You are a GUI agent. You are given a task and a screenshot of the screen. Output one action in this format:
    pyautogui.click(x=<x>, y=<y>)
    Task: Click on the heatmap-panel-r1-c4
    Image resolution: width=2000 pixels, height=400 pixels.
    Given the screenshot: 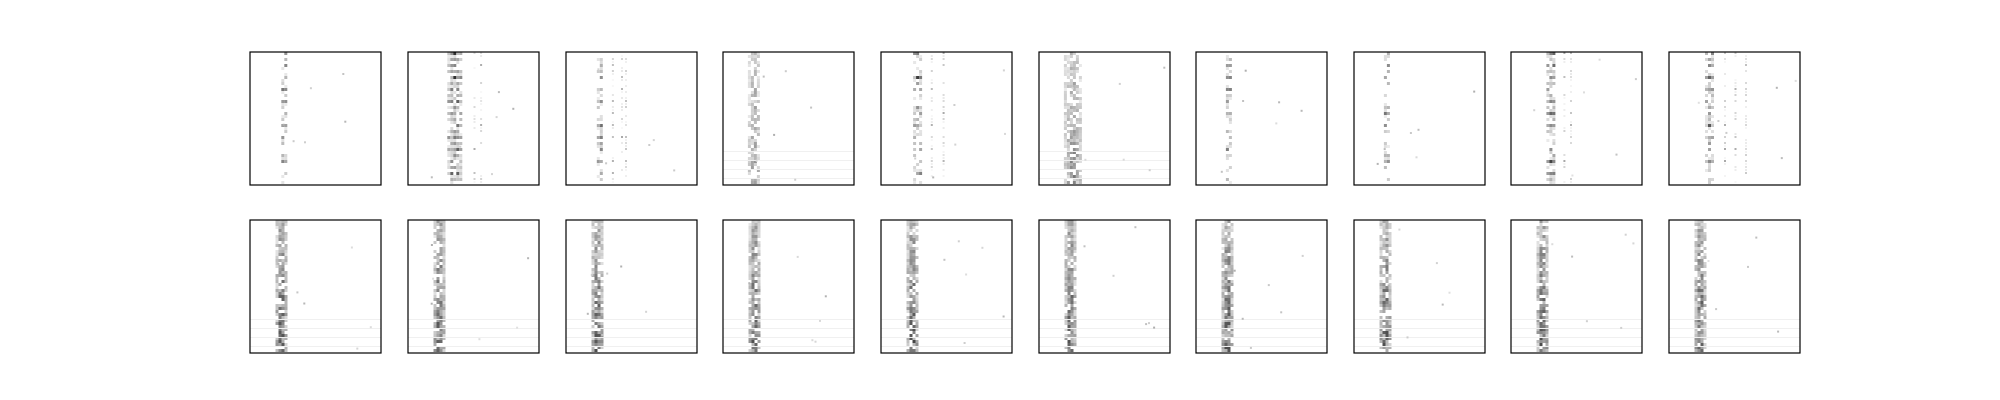 What is the action you would take?
    pyautogui.click(x=946, y=286)
    